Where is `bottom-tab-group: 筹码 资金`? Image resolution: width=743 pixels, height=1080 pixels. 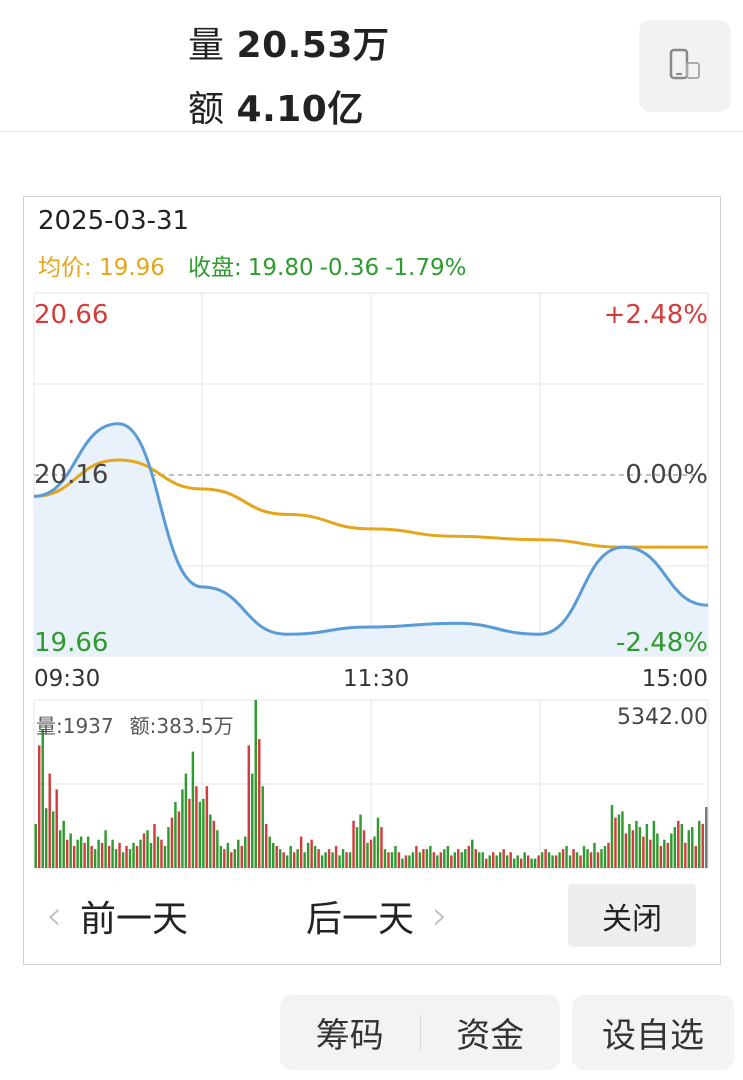 bottom-tab-group: 筹码 资金 is located at coordinates (420, 1032).